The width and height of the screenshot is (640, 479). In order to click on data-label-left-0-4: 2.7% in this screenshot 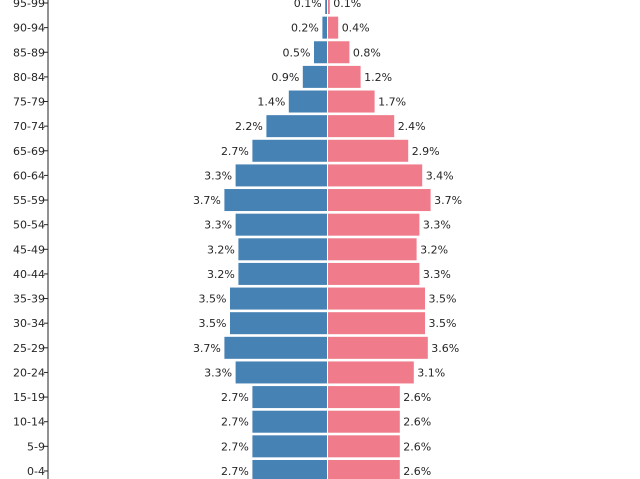, I will do `click(235, 471)`.